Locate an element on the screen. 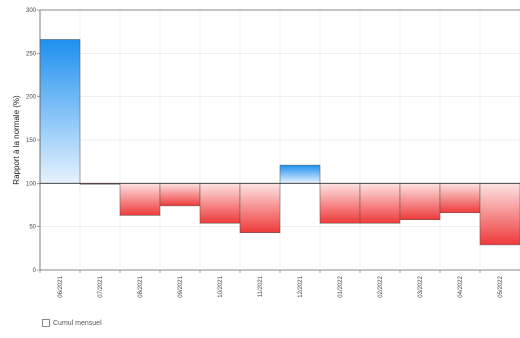 This screenshot has height=338, width=520. y-axis-title: Rapport à la normale (%) is located at coordinates (16, 140).